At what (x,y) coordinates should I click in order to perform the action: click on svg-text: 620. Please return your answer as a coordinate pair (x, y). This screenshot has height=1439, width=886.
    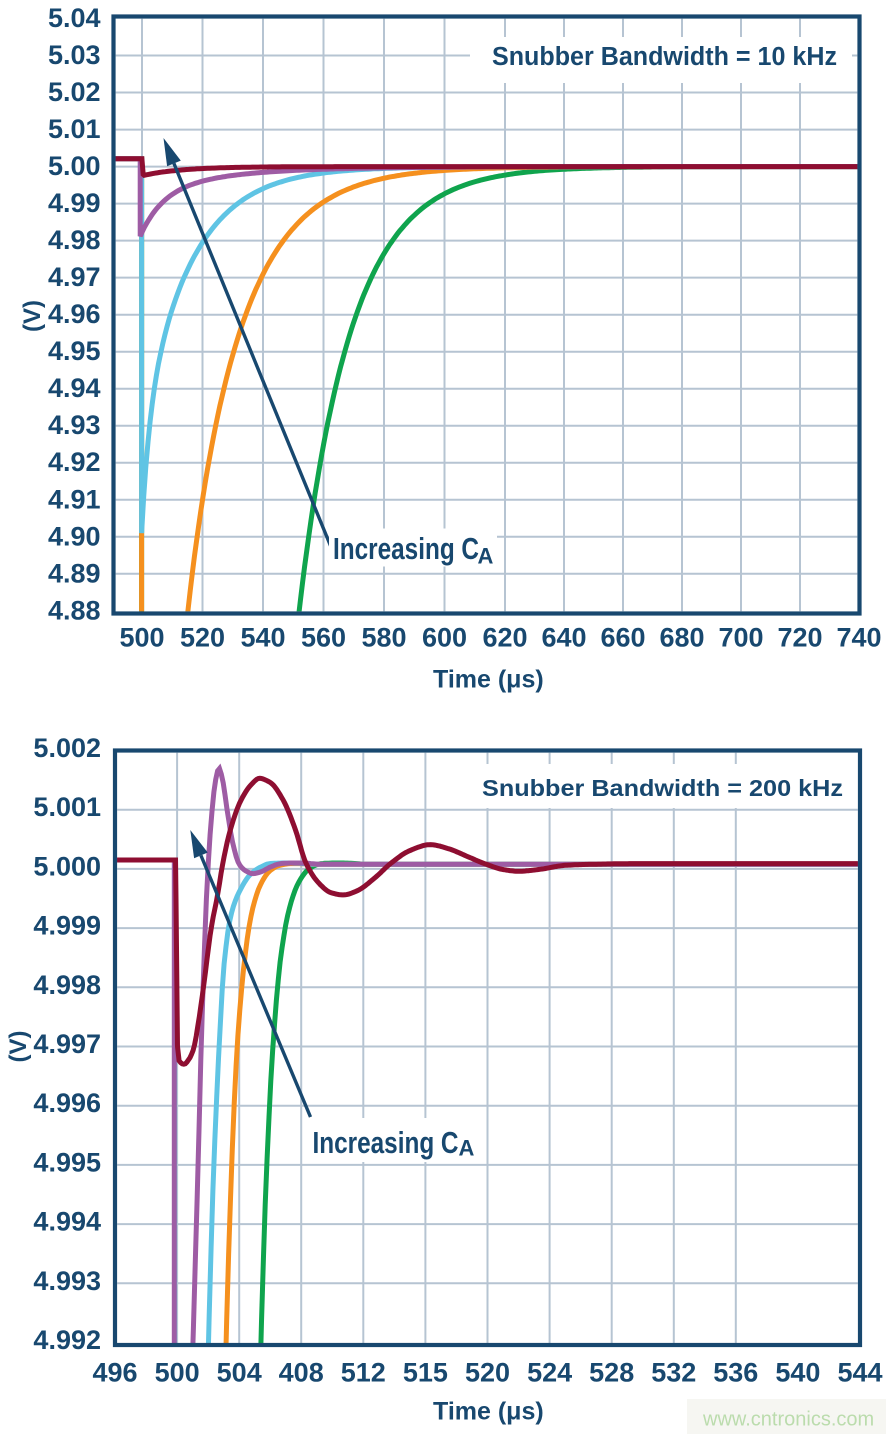
    Looking at the image, I should click on (504, 637).